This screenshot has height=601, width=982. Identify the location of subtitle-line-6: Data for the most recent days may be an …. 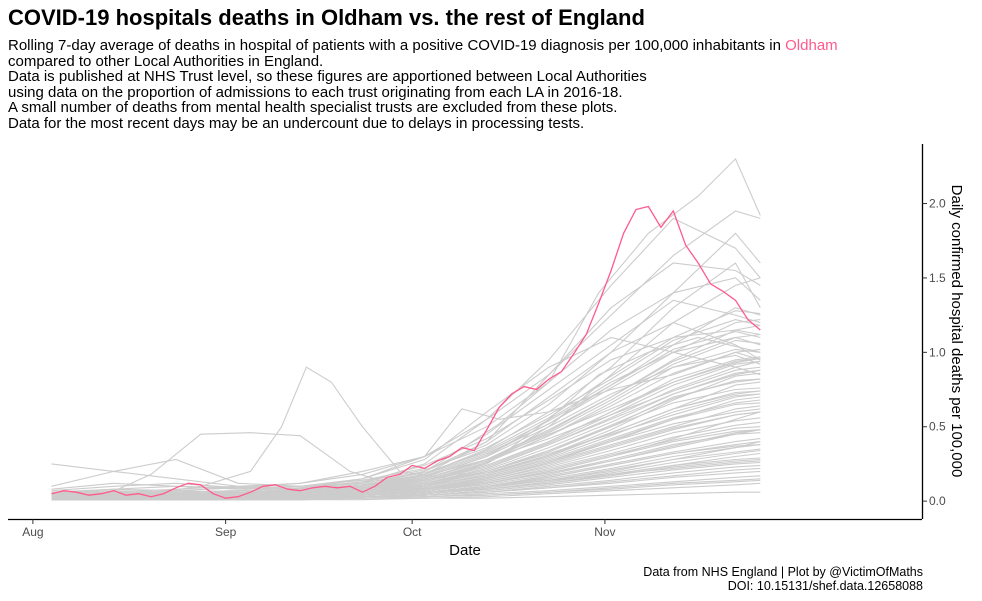
(296, 123).